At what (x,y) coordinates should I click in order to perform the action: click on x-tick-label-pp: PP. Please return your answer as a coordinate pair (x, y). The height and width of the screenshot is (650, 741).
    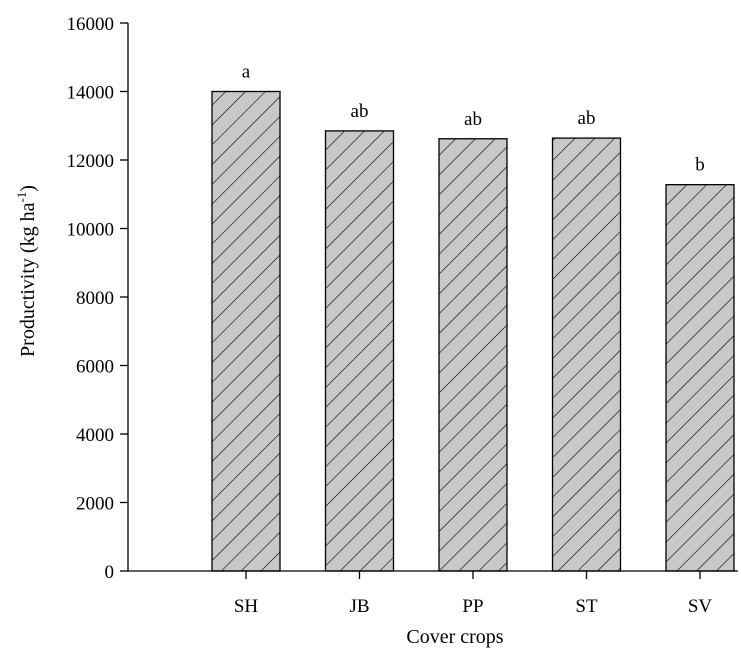
    Looking at the image, I should click on (472, 606).